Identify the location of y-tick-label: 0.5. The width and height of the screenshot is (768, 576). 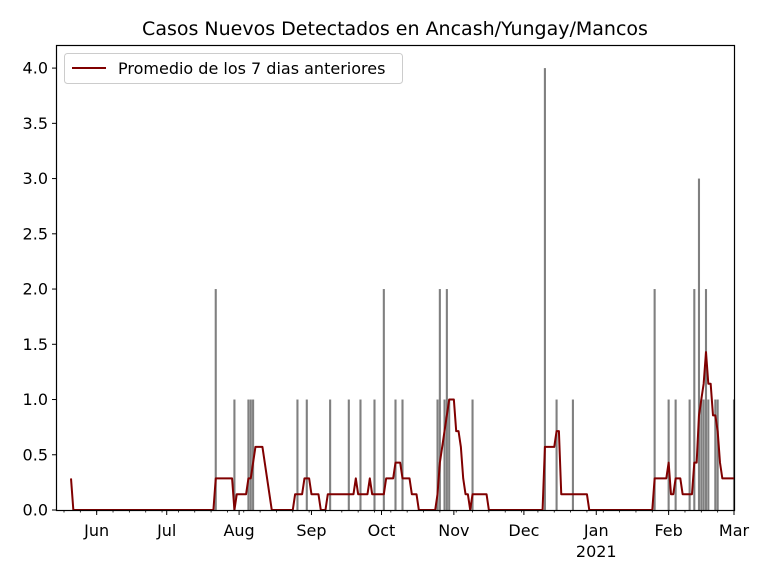
(35, 454).